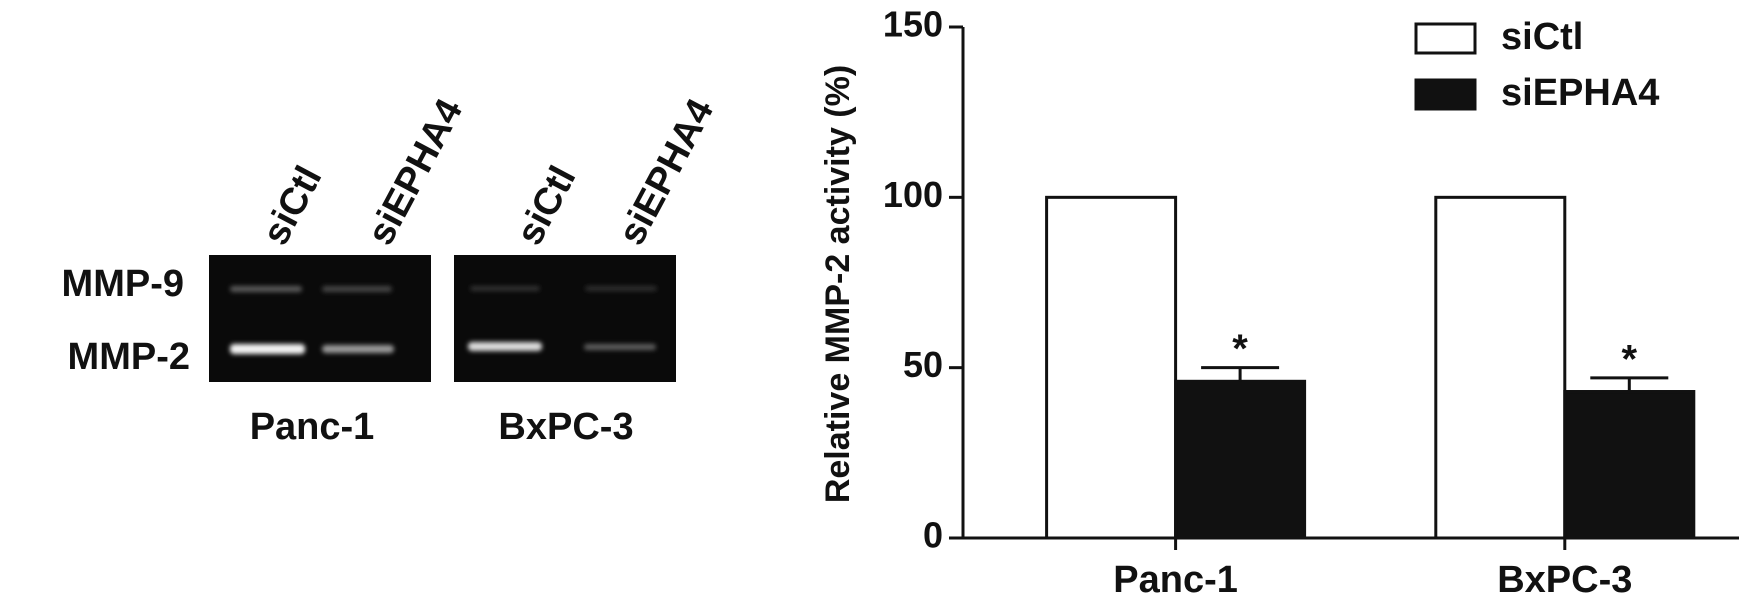  I want to click on legend-label: siEPHA4, so click(1580, 93).